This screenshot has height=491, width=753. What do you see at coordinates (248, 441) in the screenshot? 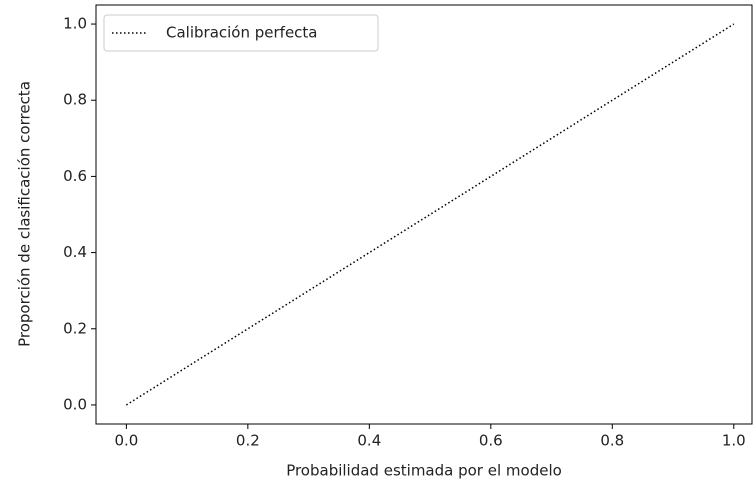
I see `x-tick-label: 0.2` at bounding box center [248, 441].